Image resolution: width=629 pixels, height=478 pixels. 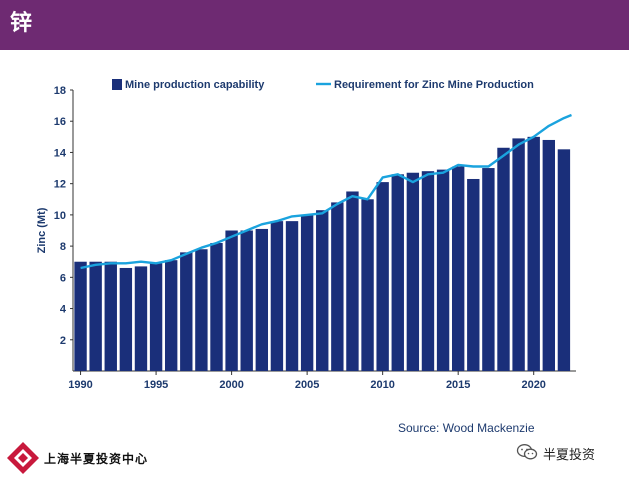 I want to click on bar-2004, so click(x=292, y=296).